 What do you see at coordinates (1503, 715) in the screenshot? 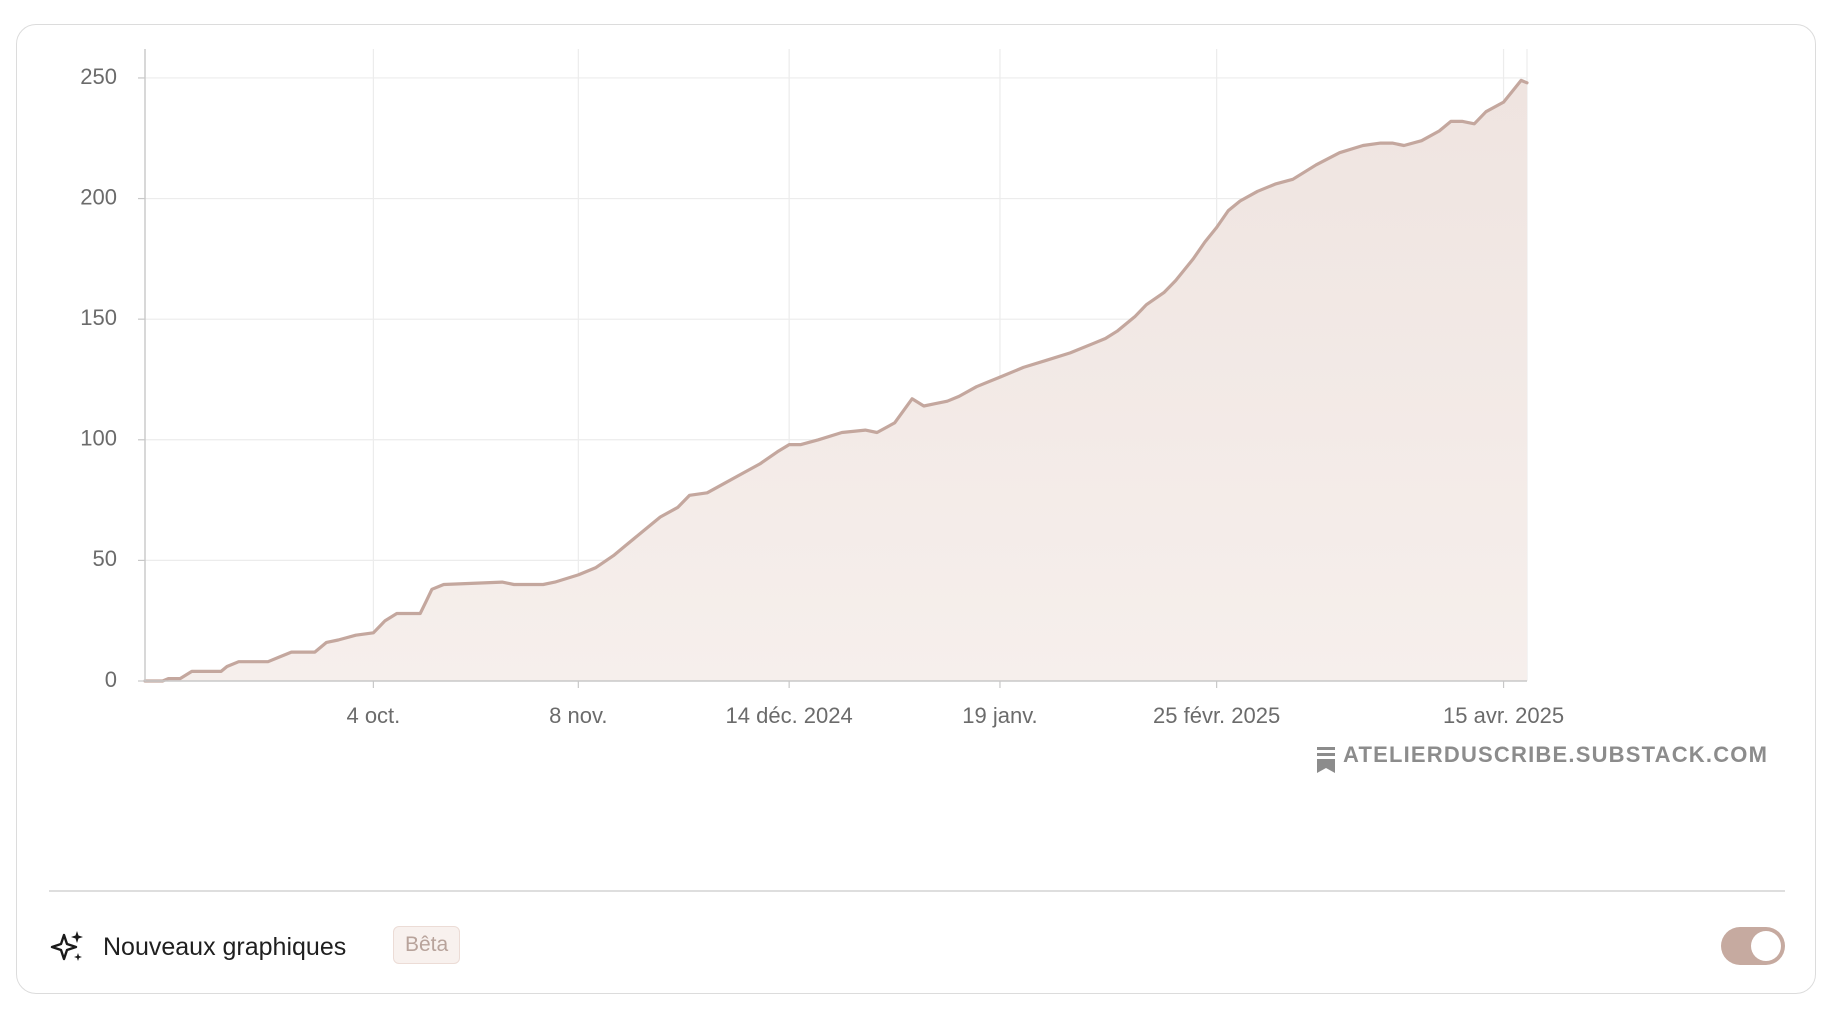
I see `x-tick-label: 15 avr. 2025` at bounding box center [1503, 715].